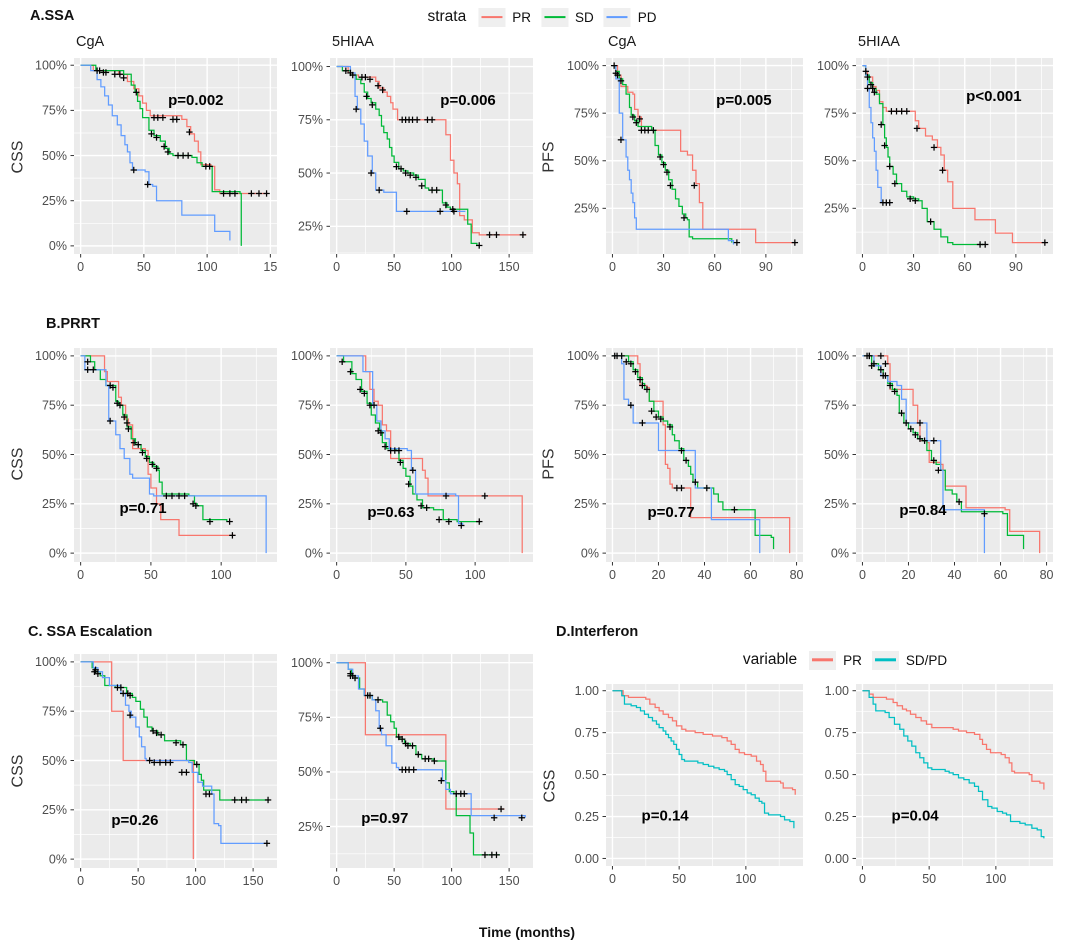  What do you see at coordinates (743, 100) in the screenshot?
I see `svg-text: p=0.005` at bounding box center [743, 100].